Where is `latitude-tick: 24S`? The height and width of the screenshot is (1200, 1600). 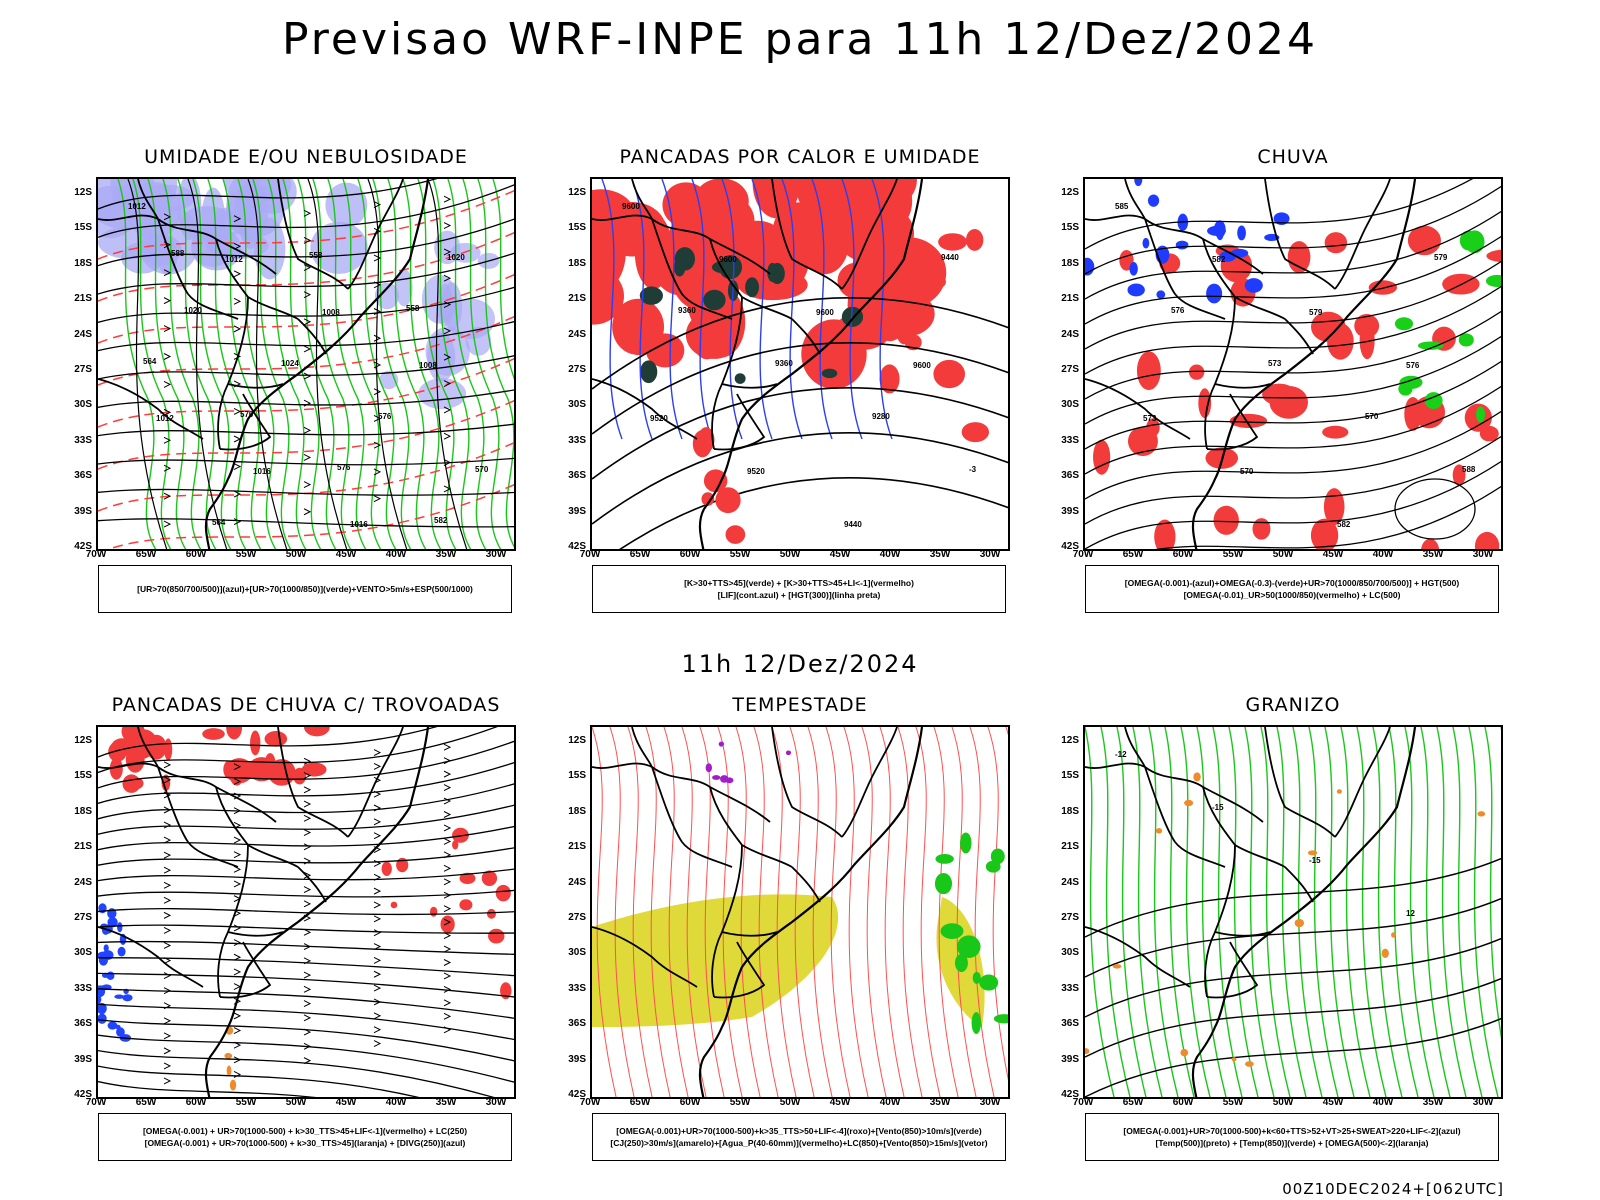
latitude-tick: 24S is located at coordinates (1070, 334).